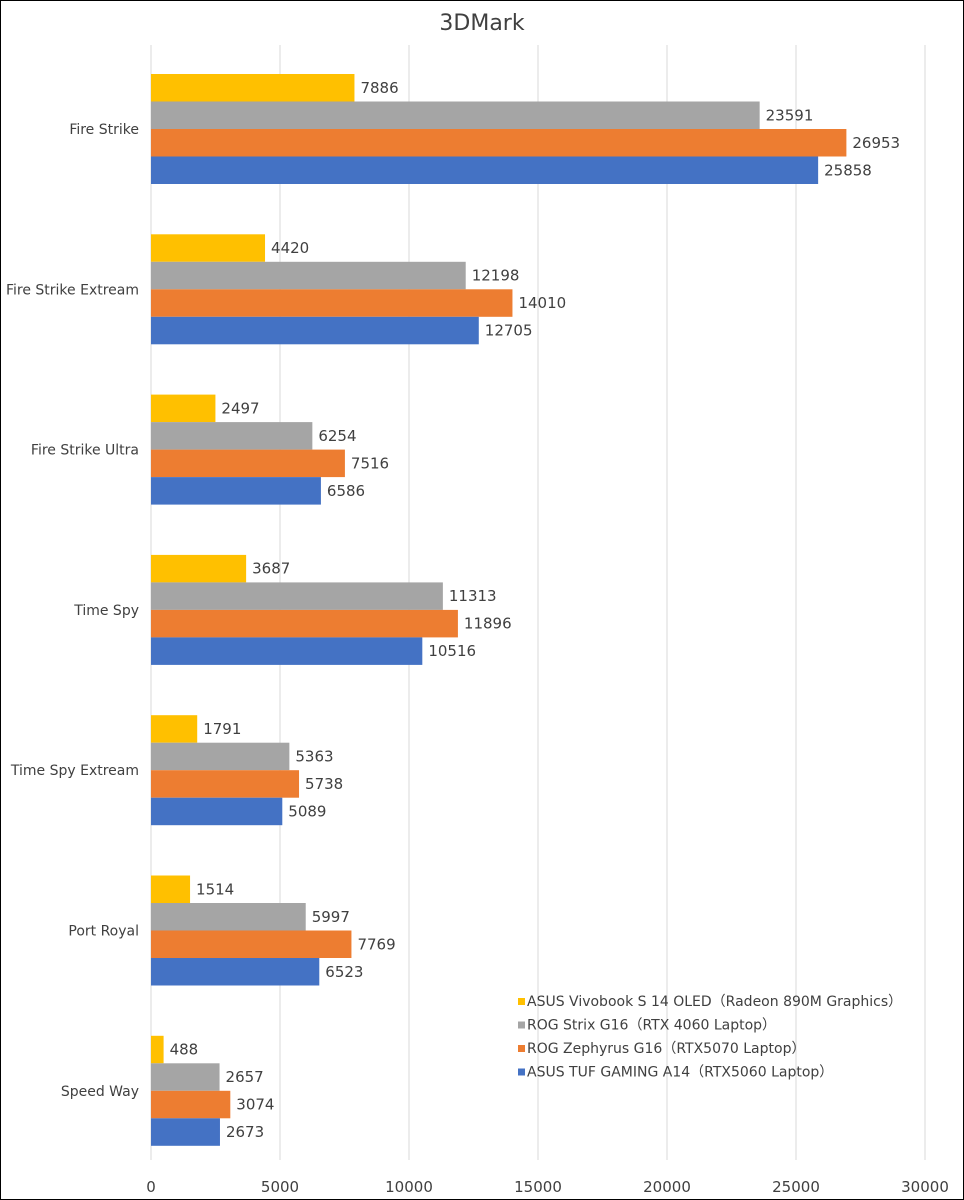 This screenshot has height=1200, width=964. What do you see at coordinates (290, 248) in the screenshot?
I see `data-label: 4420` at bounding box center [290, 248].